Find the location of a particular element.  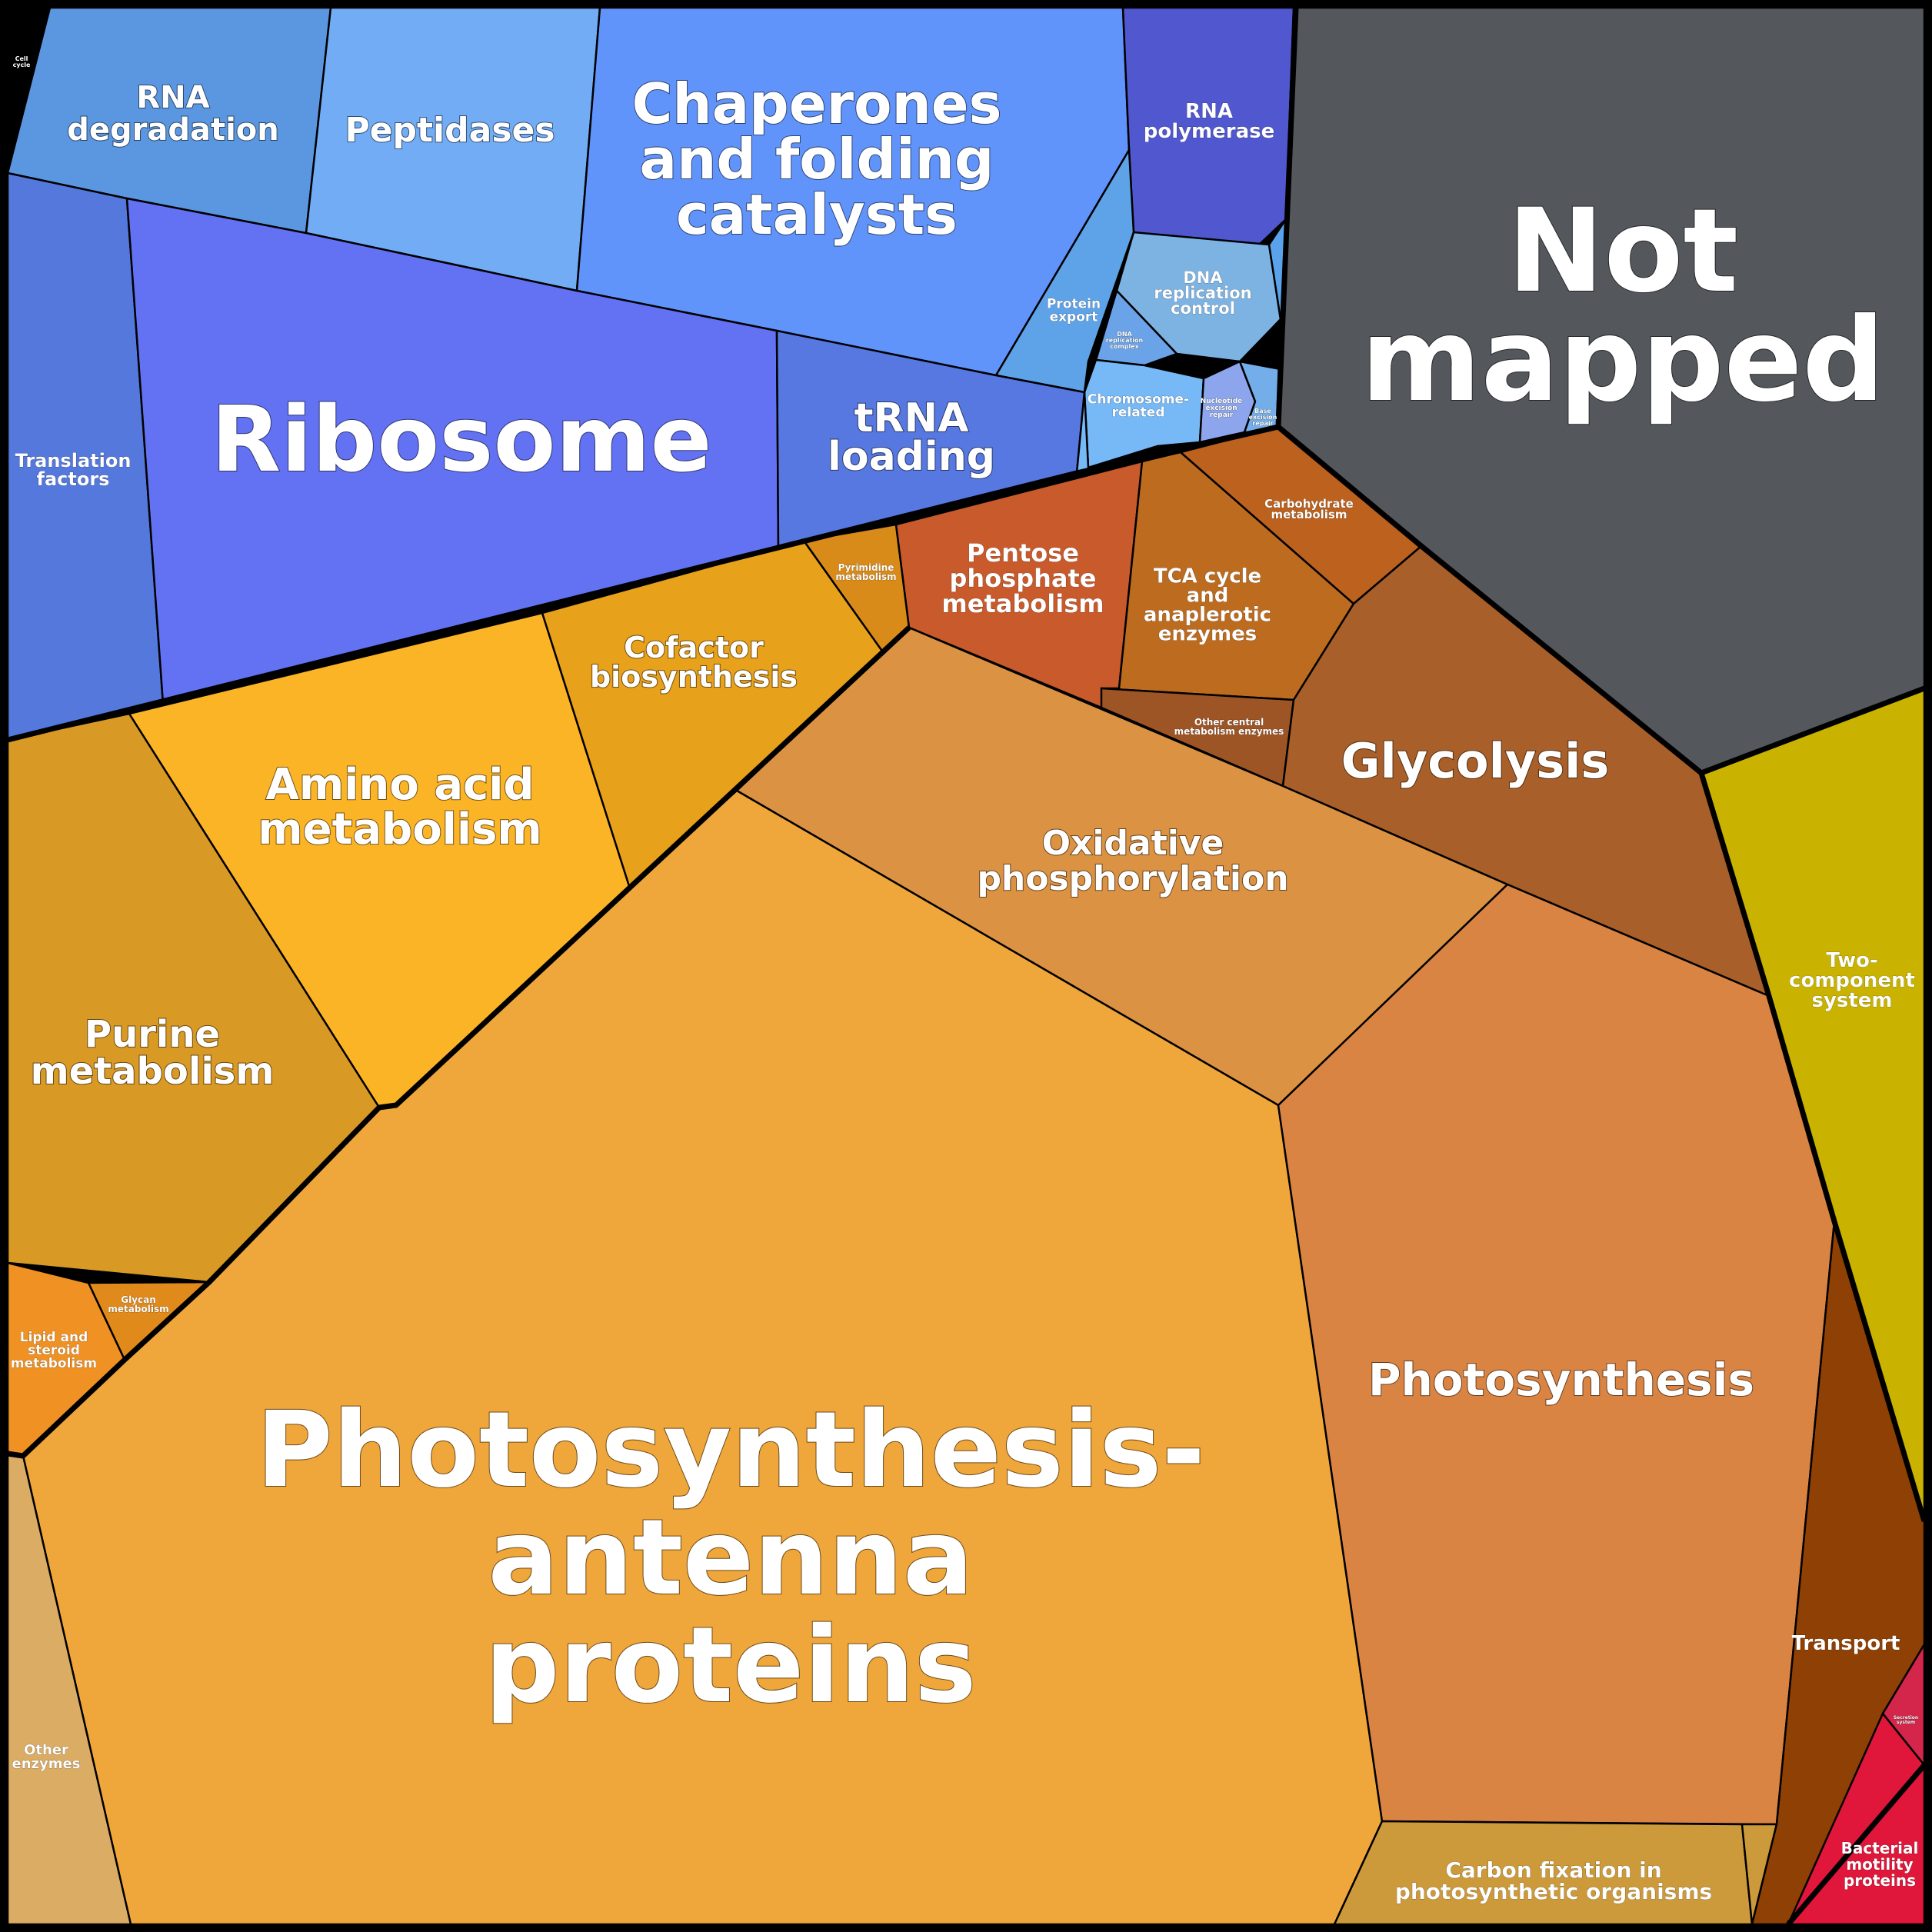

label-line: steroid is located at coordinates (54, 1350).